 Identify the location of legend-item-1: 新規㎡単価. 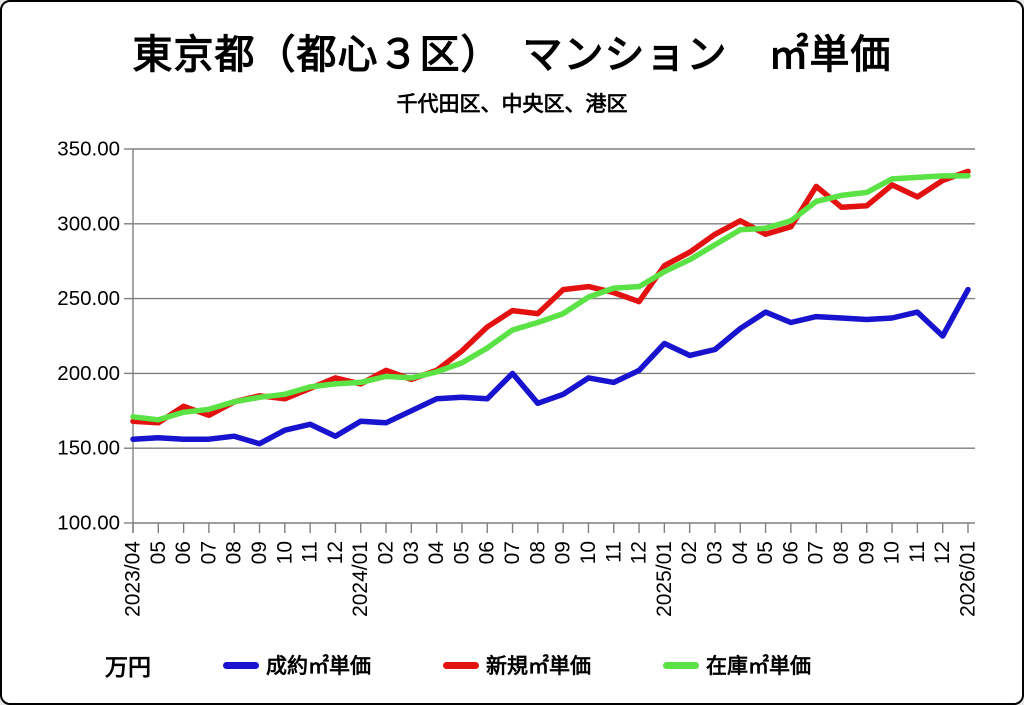
(517, 665).